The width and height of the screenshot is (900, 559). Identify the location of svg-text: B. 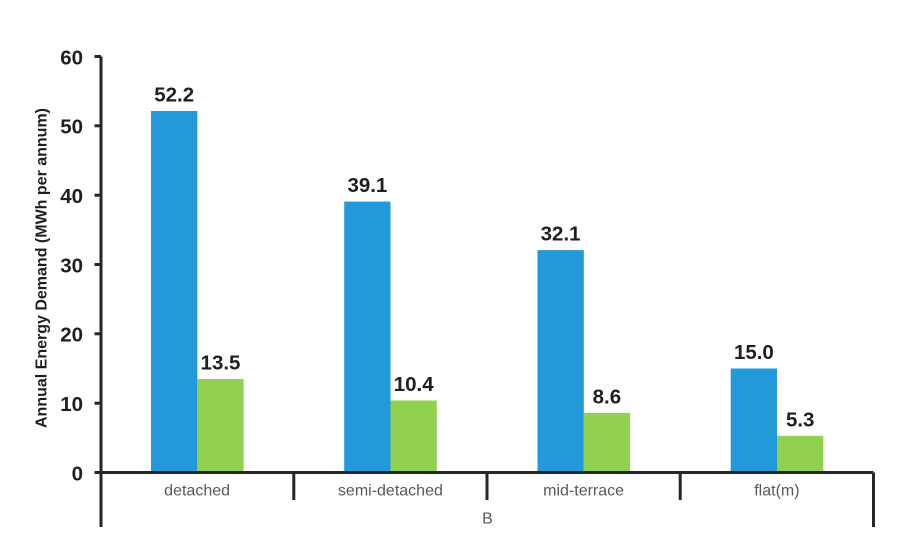
(487, 519).